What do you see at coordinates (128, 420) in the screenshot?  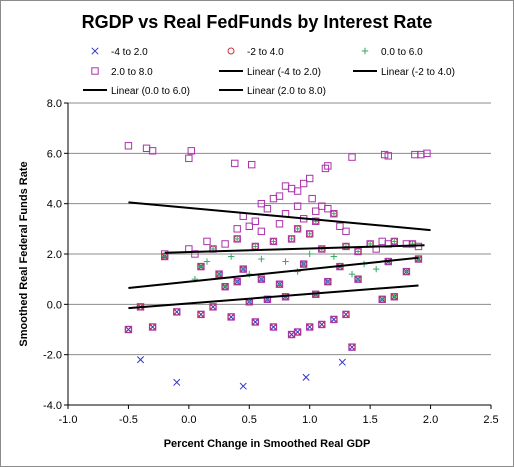 I see `x-tick-label: -0.5` at bounding box center [128, 420].